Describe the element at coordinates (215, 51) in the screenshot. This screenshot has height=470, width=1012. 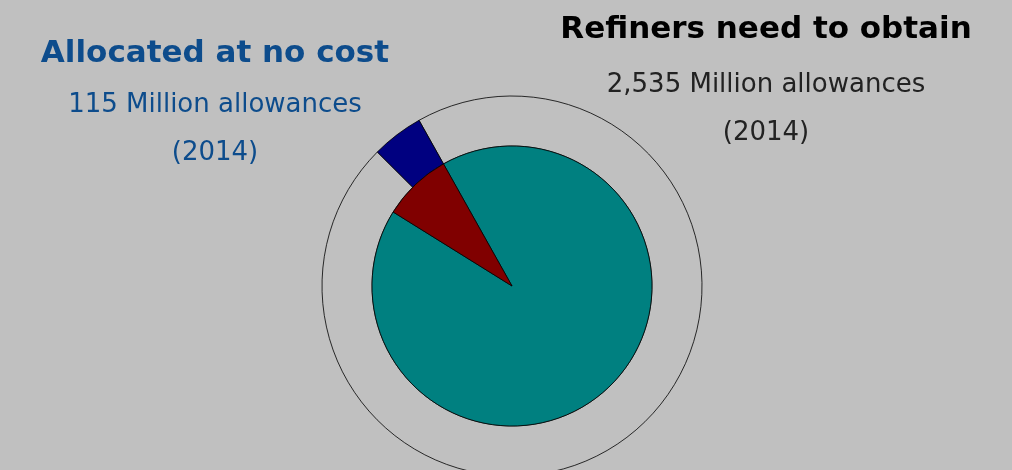
I see `text: Allocated at no cost` at that location.